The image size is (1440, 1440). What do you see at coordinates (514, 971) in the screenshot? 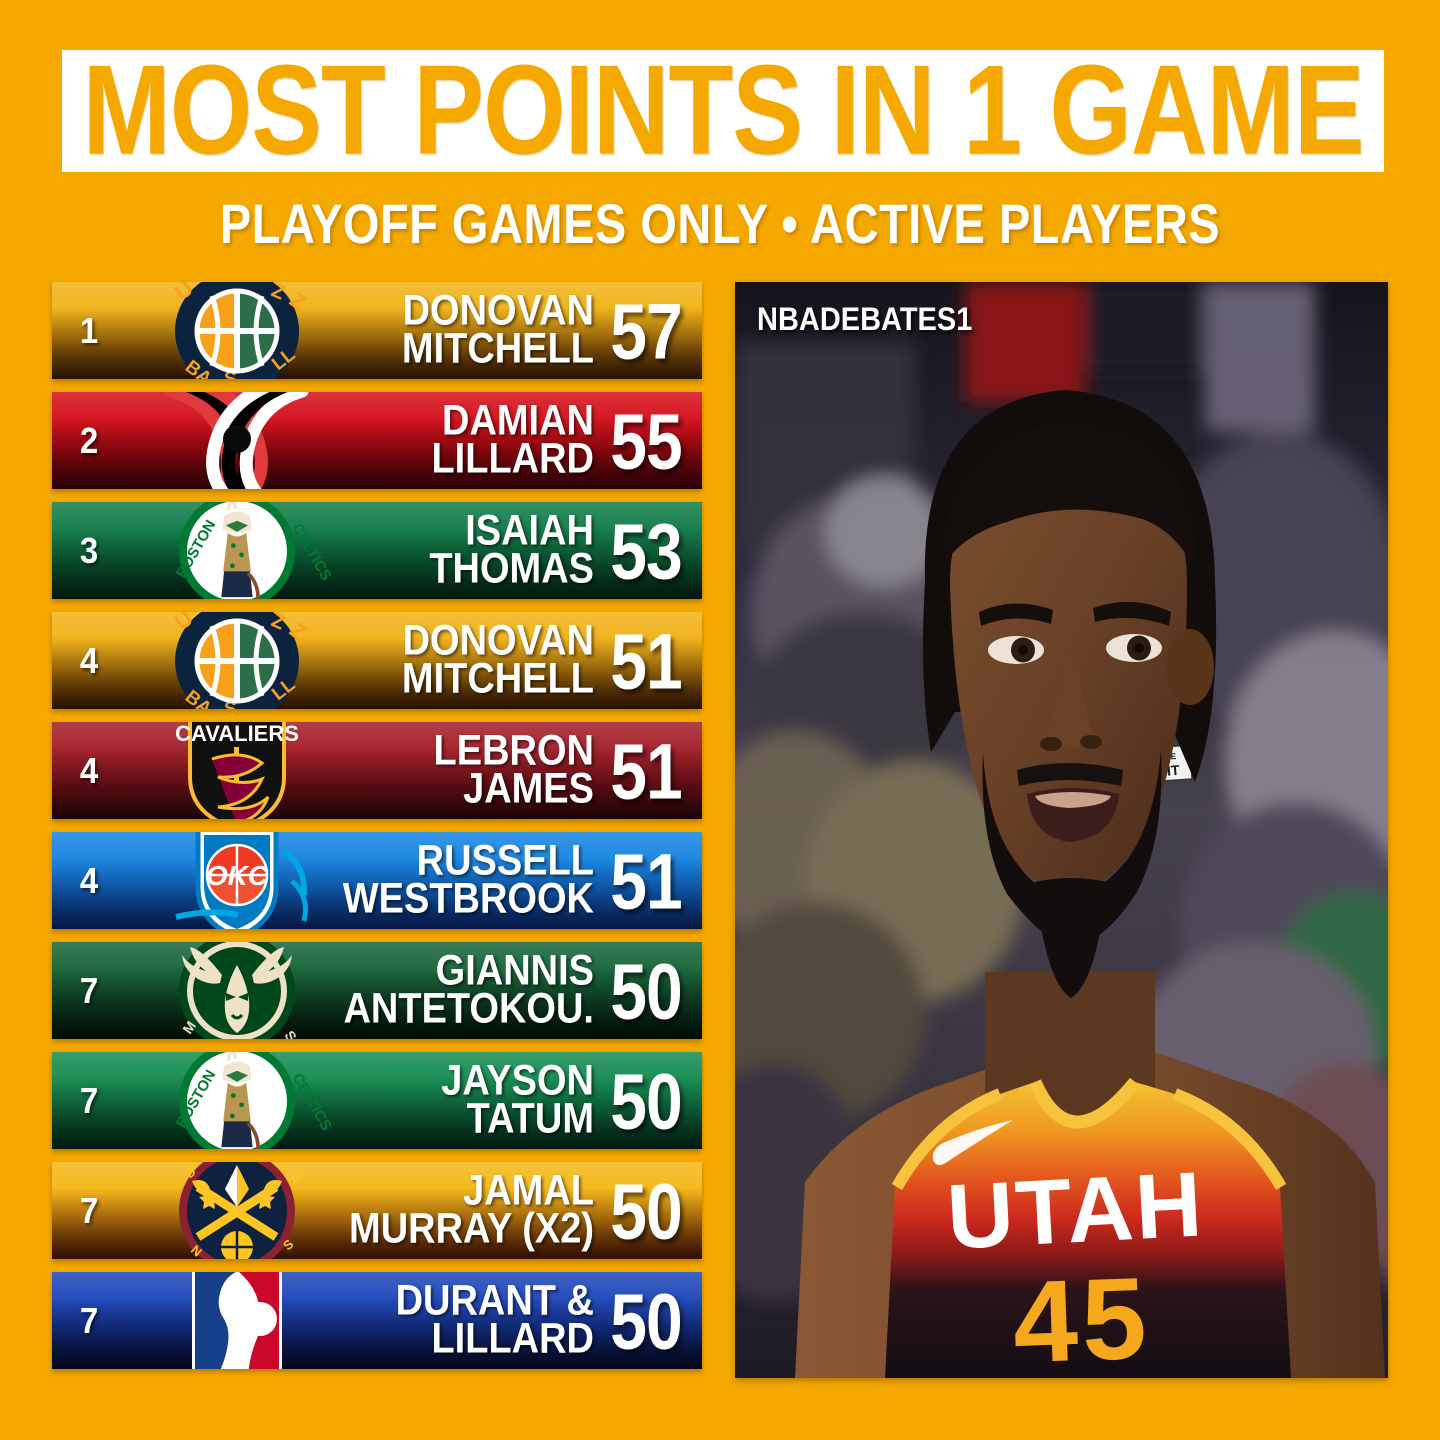
I see `player-name-line1: GIANNIS` at bounding box center [514, 971].